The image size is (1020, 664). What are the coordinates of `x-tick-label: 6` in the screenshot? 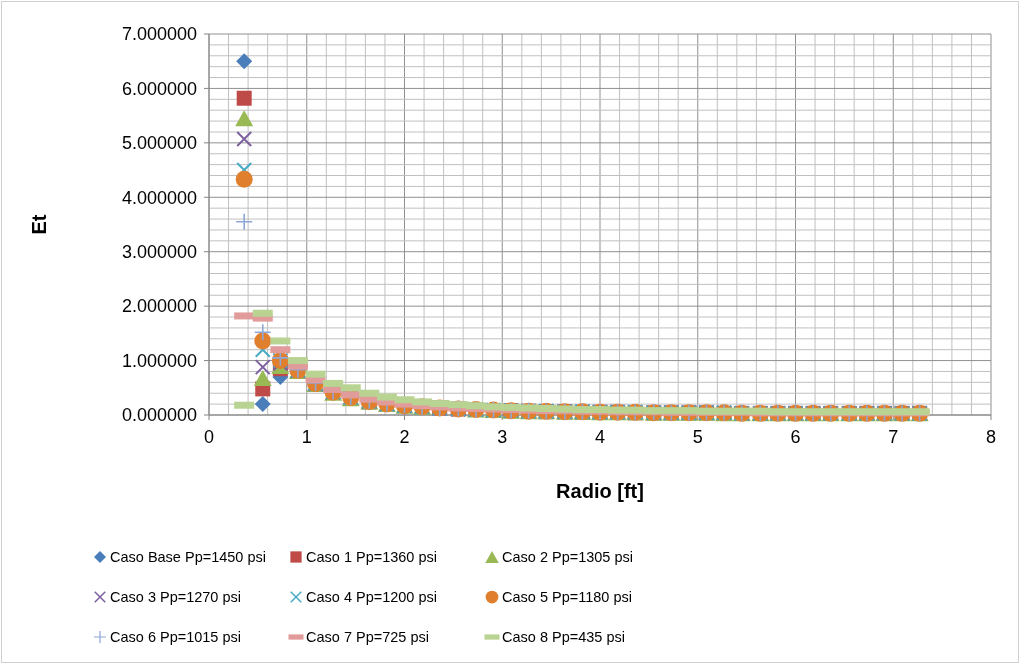 It's located at (795, 437).